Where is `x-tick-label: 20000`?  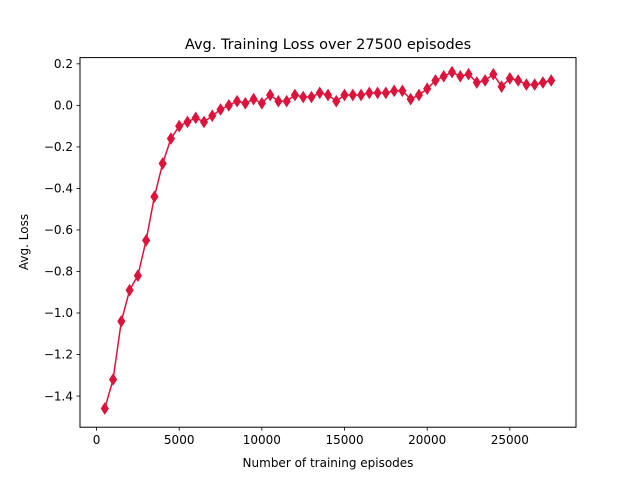 x-tick-label: 20000 is located at coordinates (427, 440).